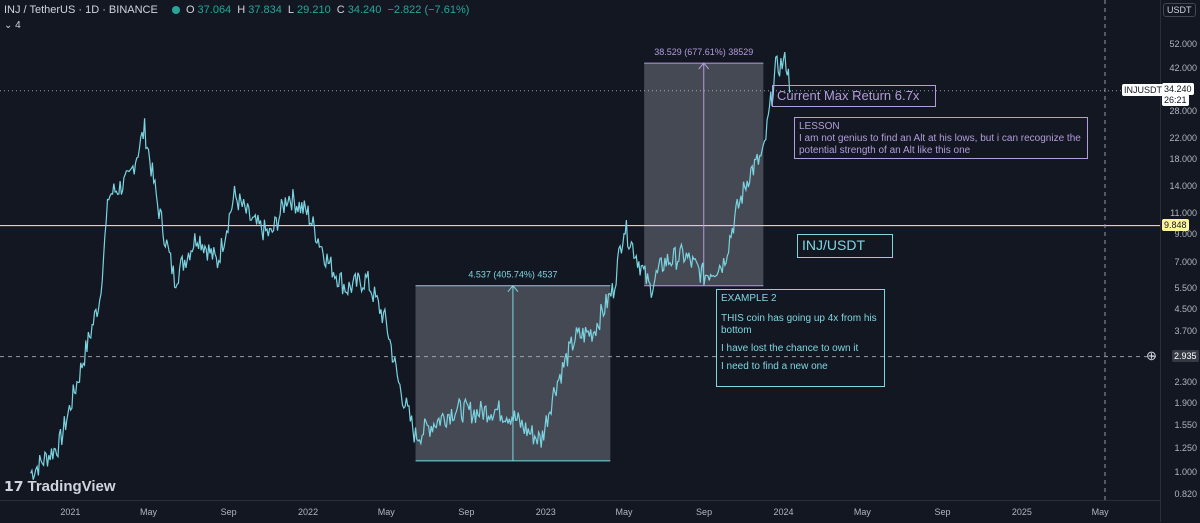 Image resolution: width=1200 pixels, height=523 pixels. Describe the element at coordinates (1175, 224) in the screenshot. I see `horizontal-line-price-tag: 9.848` at that location.